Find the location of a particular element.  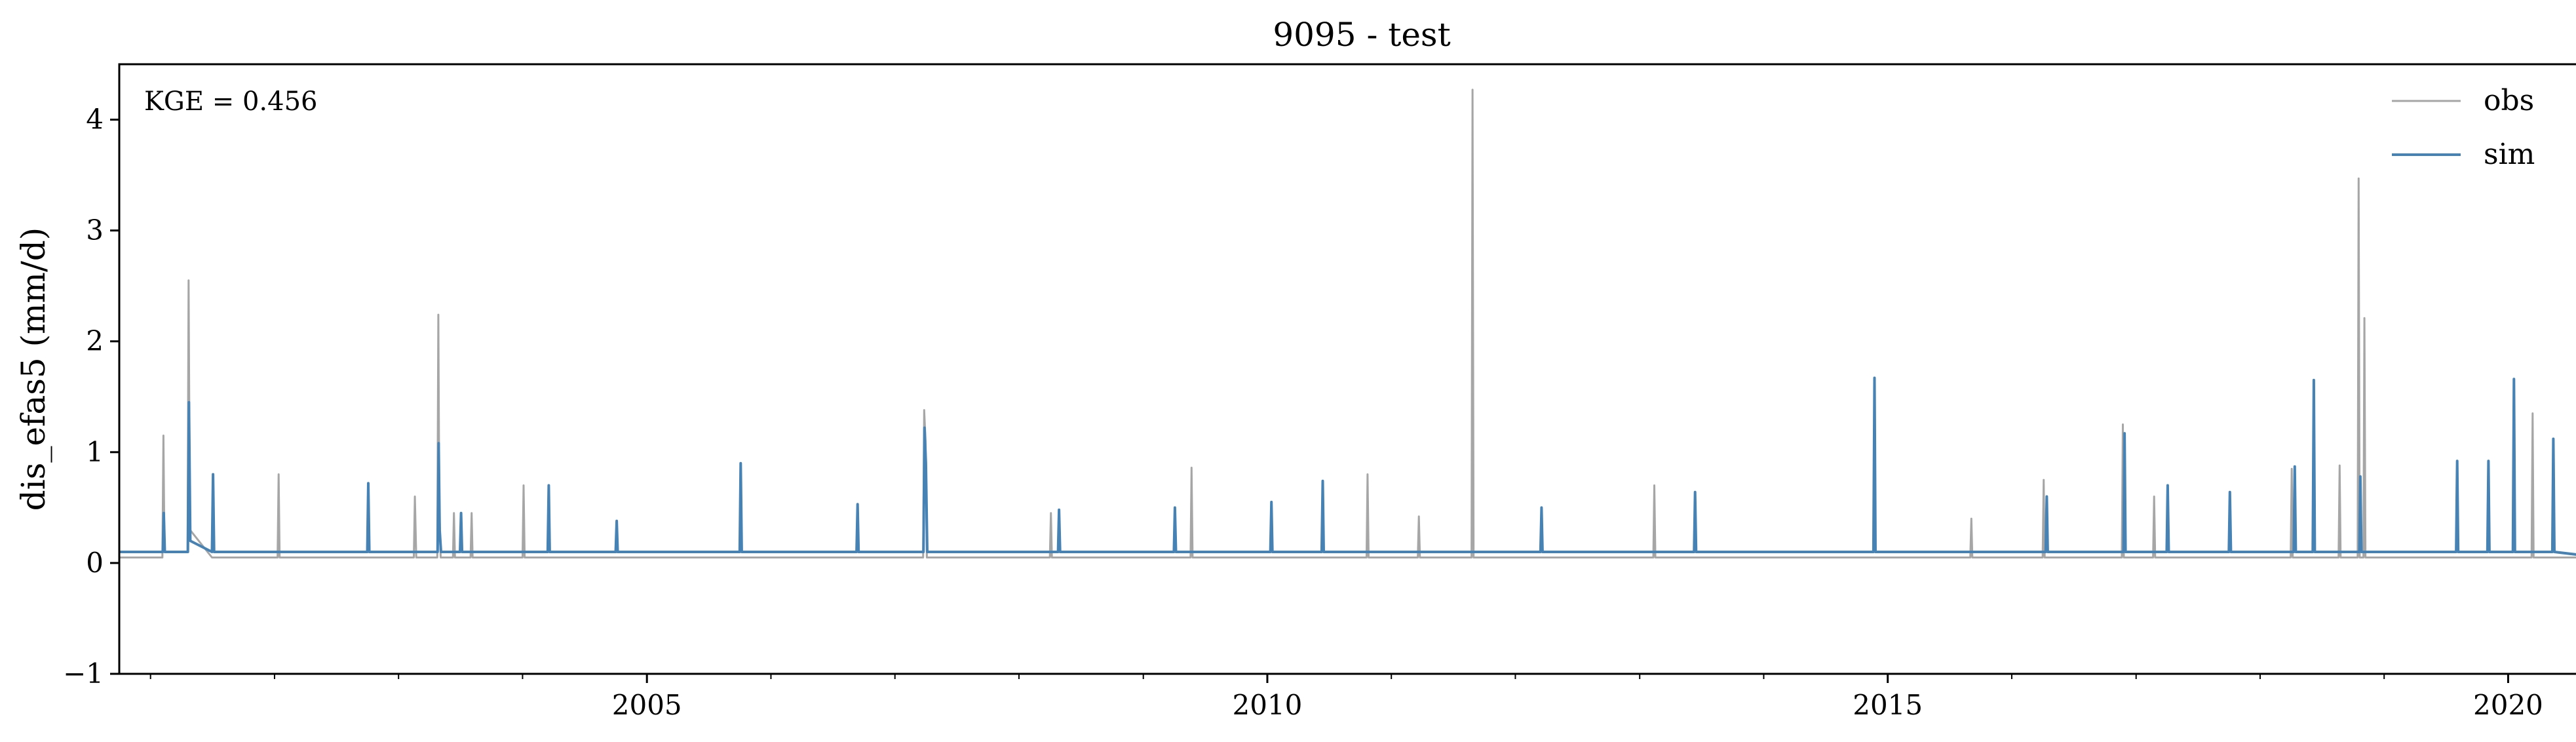

x-tick-label: 2020 is located at coordinates (2508, 705).